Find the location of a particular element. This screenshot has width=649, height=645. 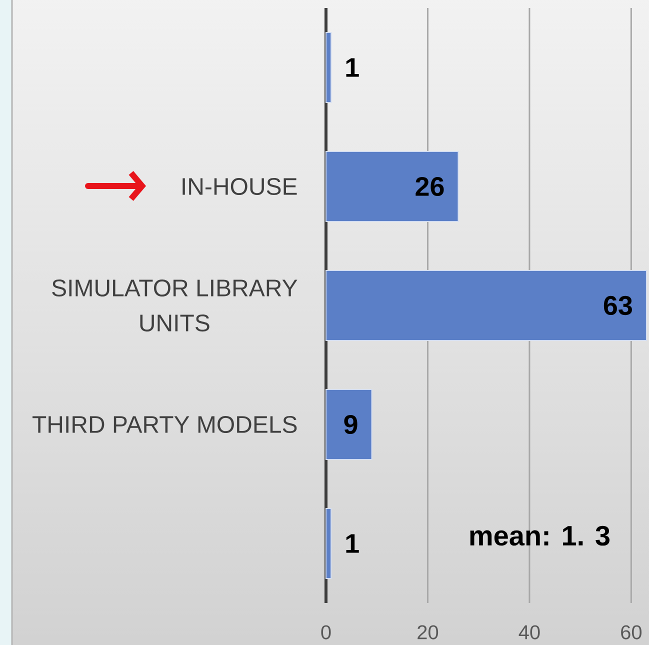

y-tick-label: THIRD PARTY MODELS is located at coordinates (164, 424).